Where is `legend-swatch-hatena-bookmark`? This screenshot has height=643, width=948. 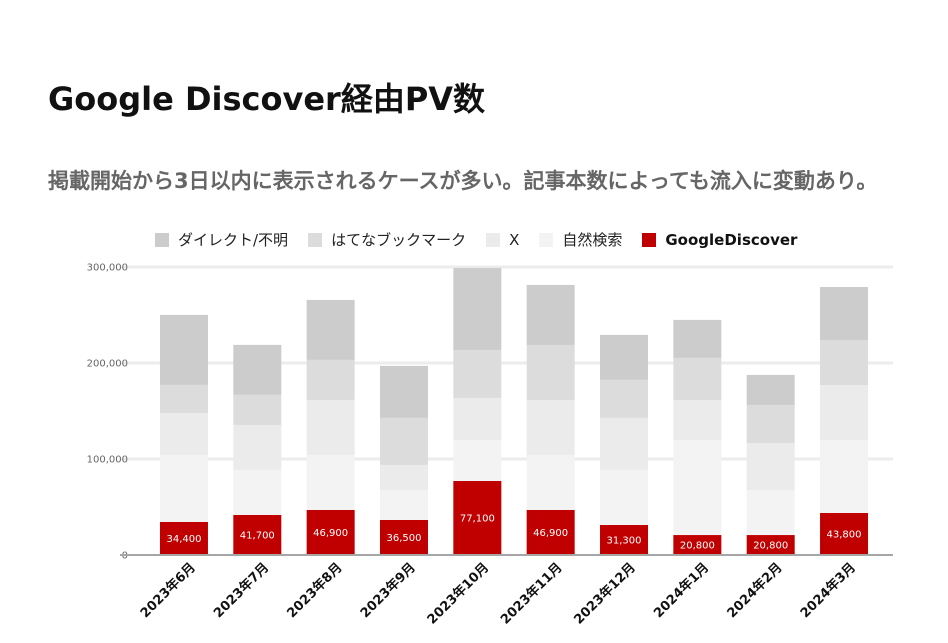
legend-swatch-hatena-bookmark is located at coordinates (315, 239).